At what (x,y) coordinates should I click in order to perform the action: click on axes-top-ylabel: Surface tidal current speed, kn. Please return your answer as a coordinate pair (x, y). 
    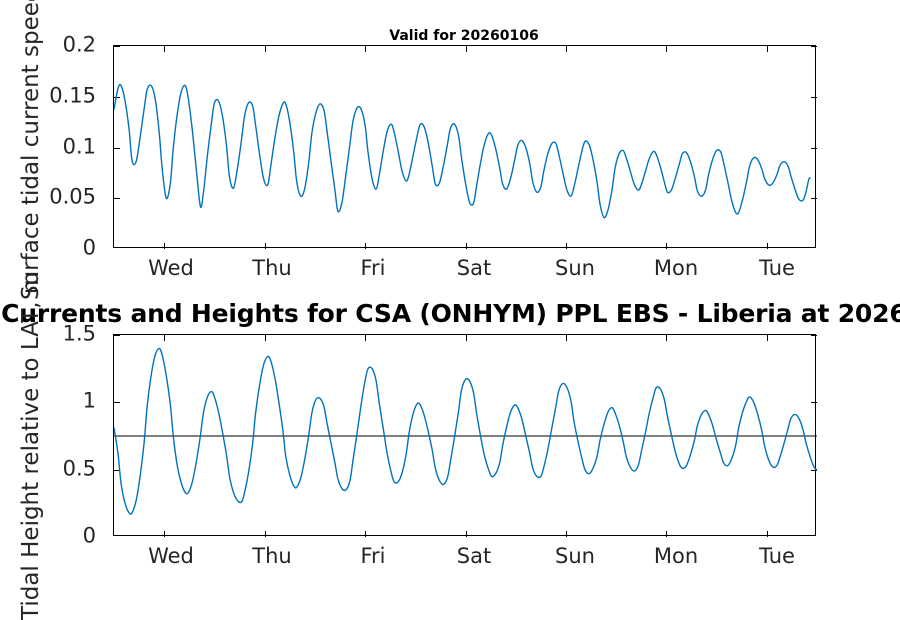
    Looking at the image, I should click on (31, 150).